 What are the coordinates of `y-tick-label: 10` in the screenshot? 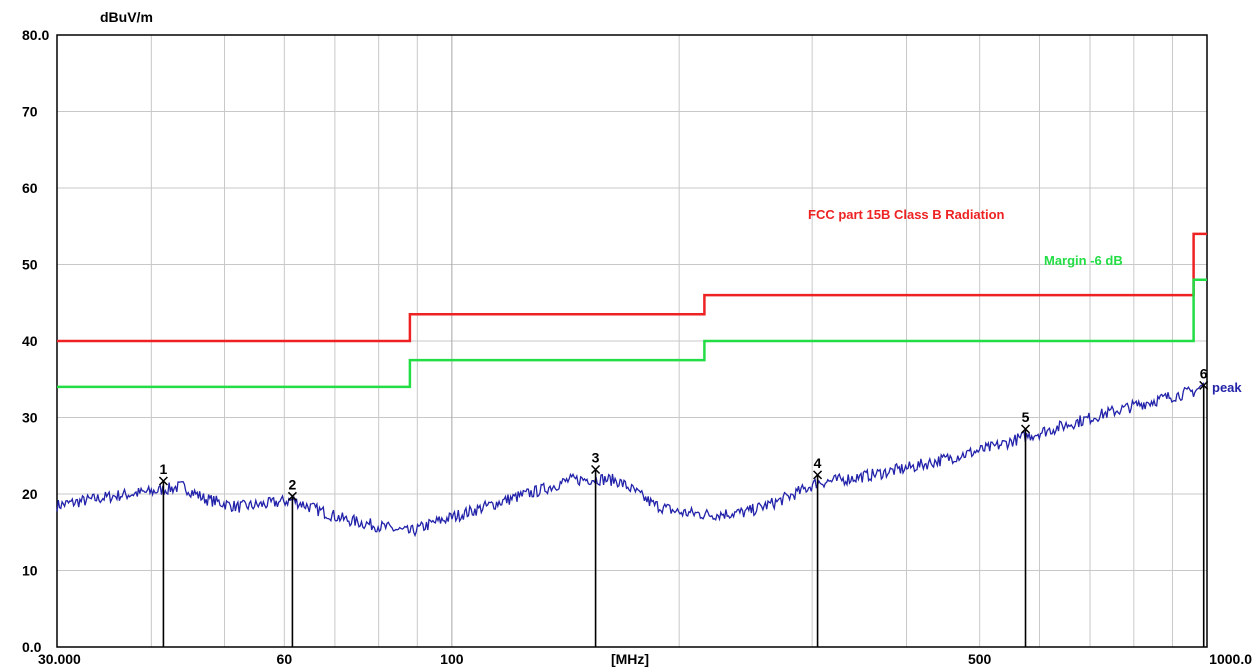 It's located at (30, 571).